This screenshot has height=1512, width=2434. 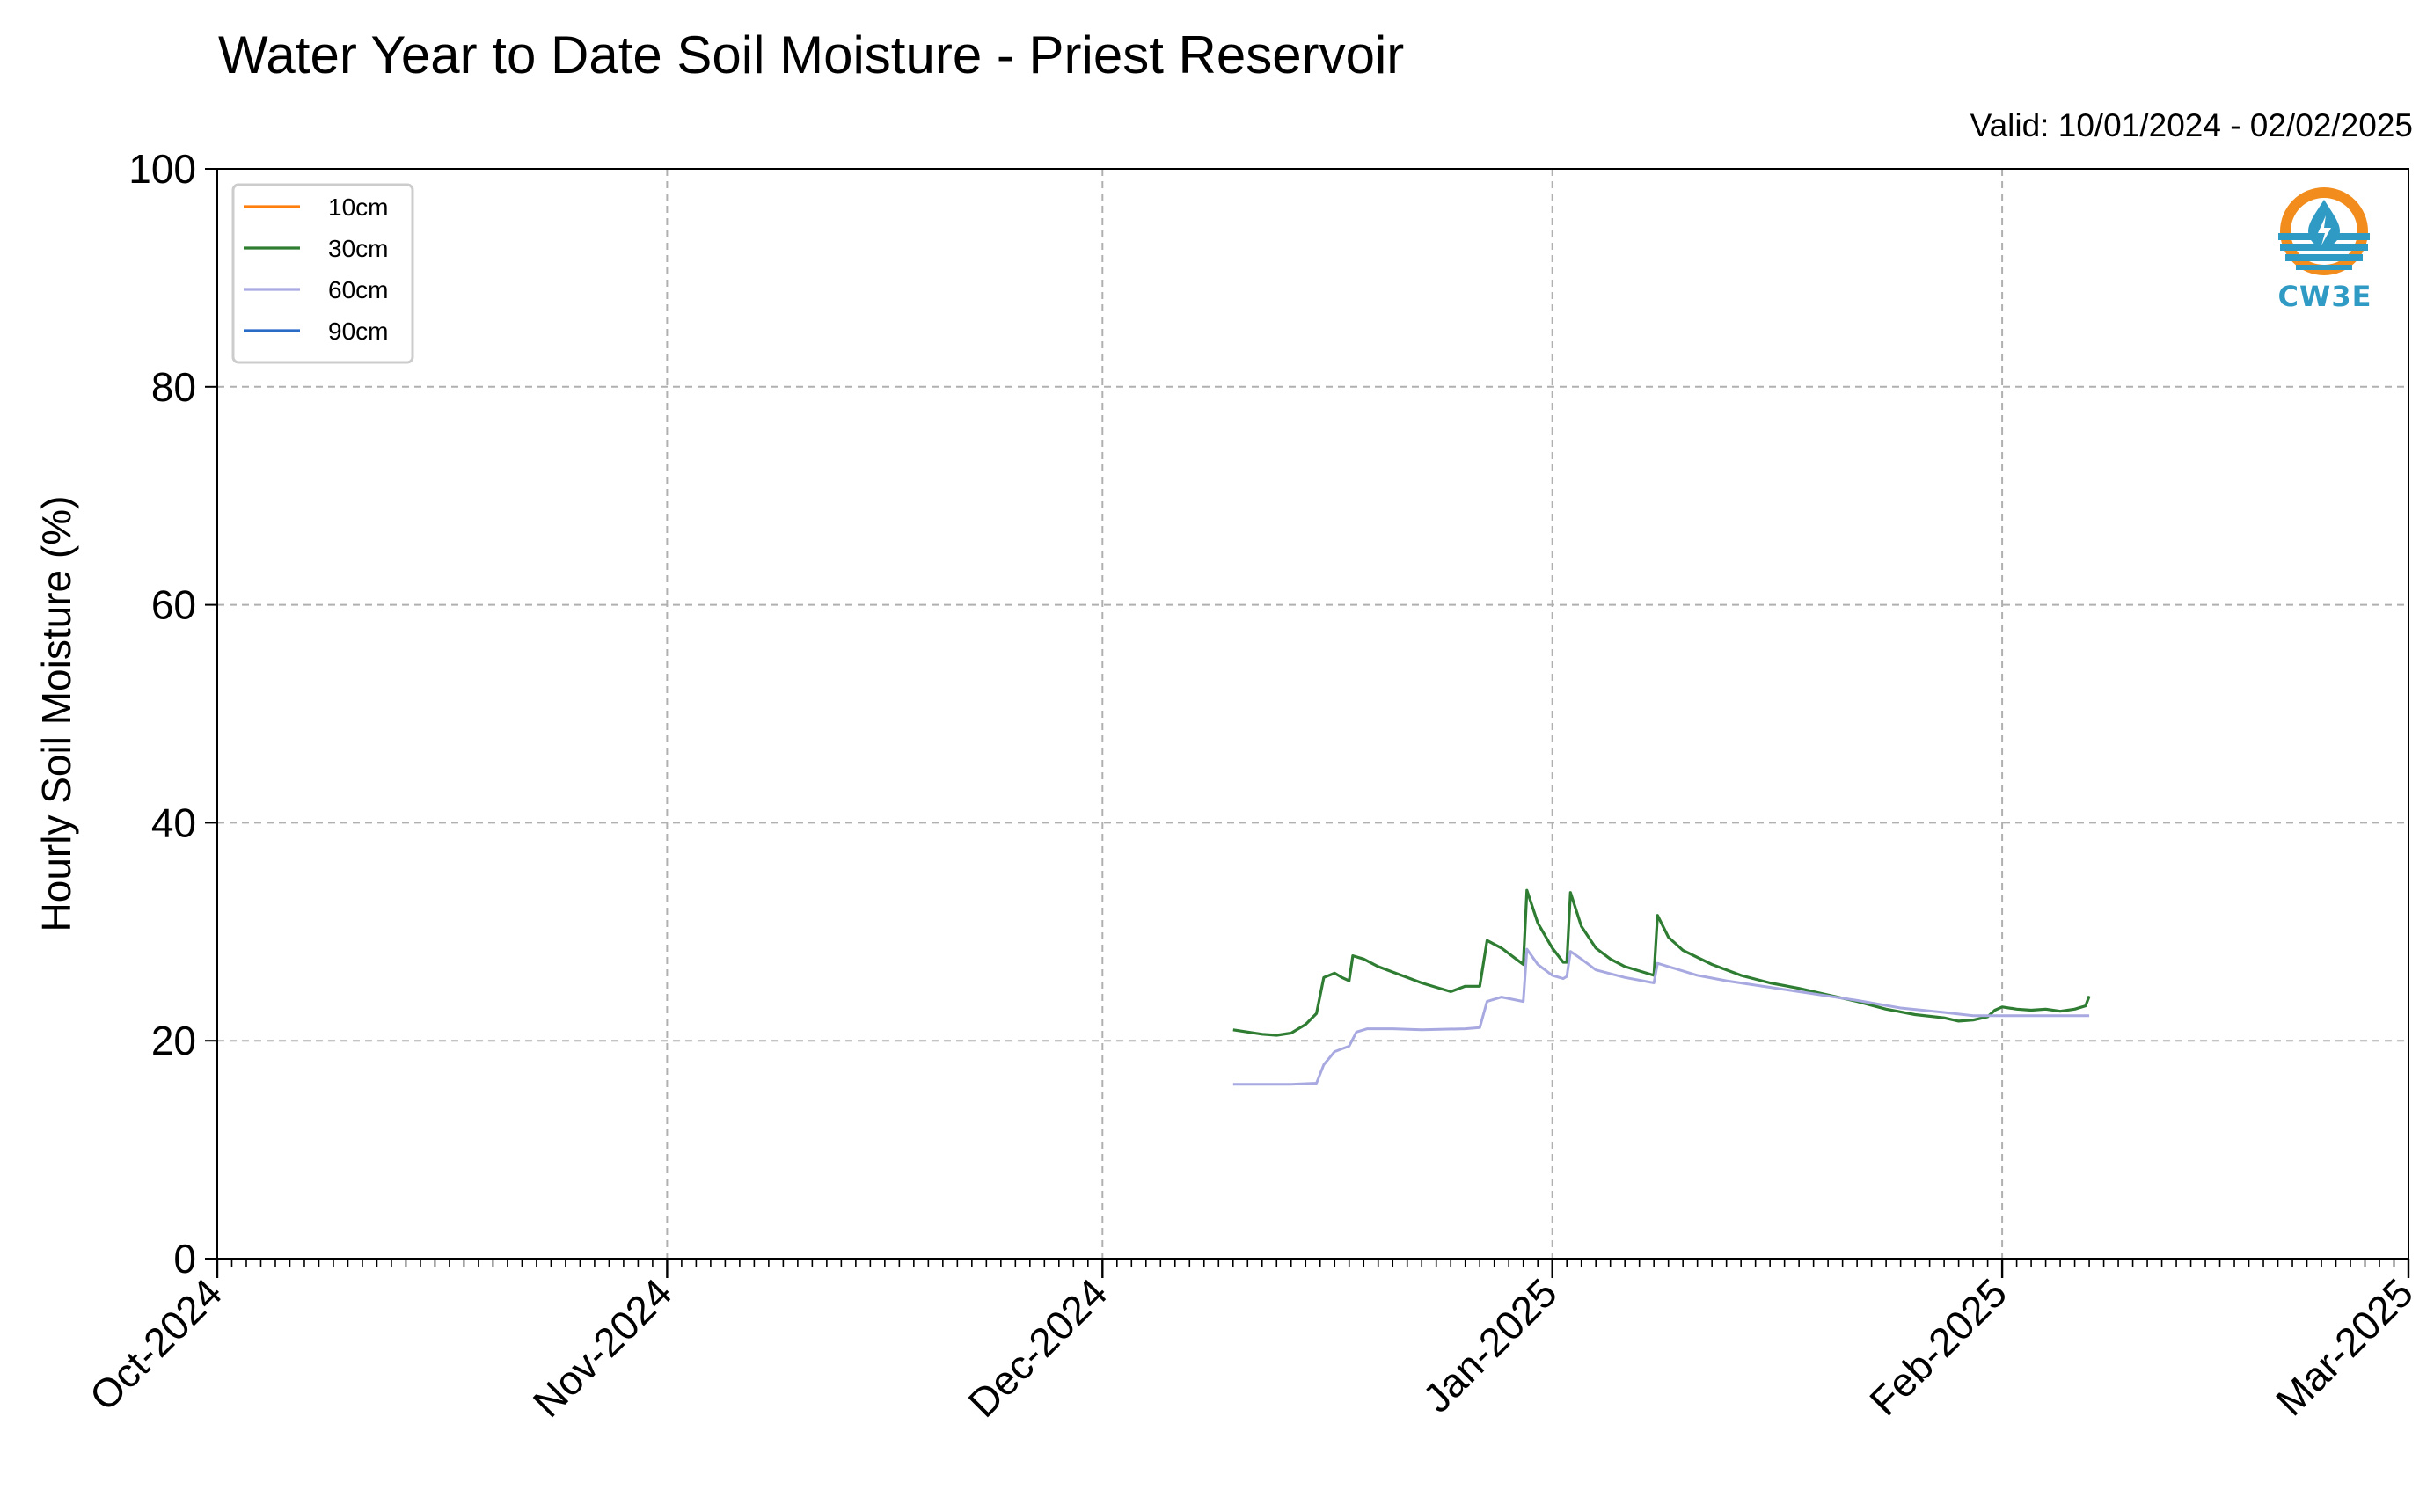 What do you see at coordinates (2344, 1346) in the screenshot?
I see `x-tick-label: Mar-2025` at bounding box center [2344, 1346].